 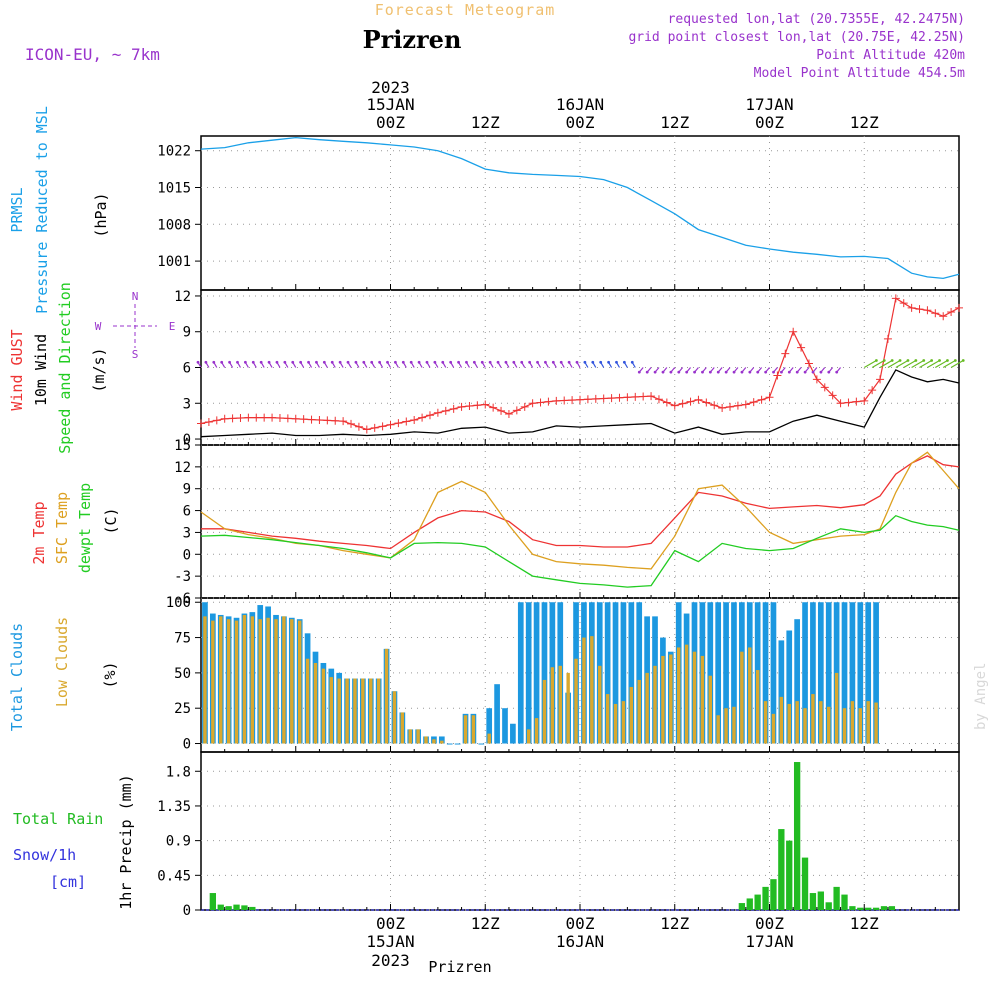 I want to click on bottom-hour-label: 00Z, so click(x=390, y=923).